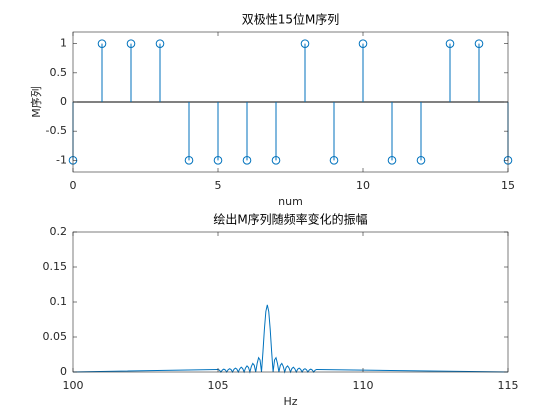  What do you see at coordinates (363, 185) in the screenshot?
I see `x-tick-label: 10` at bounding box center [363, 185].